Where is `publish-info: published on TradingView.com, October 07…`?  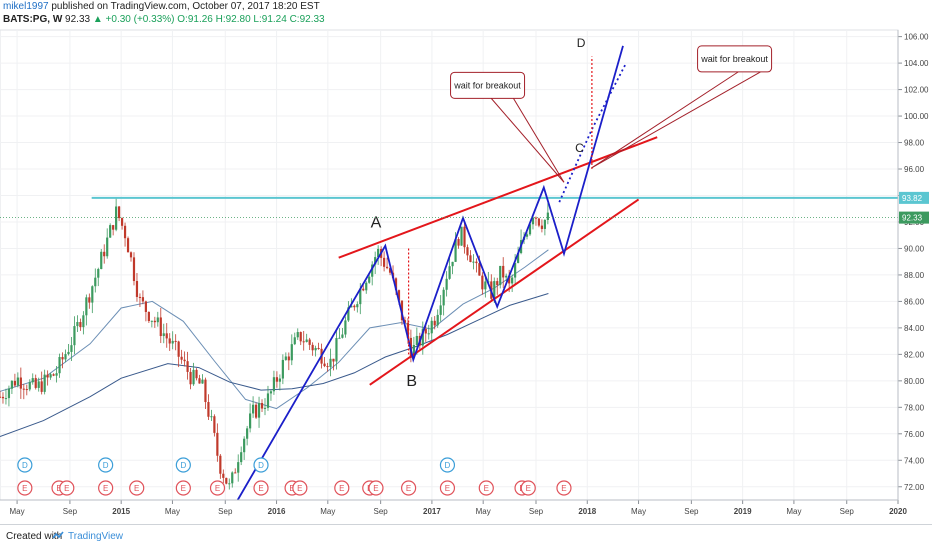 publish-info: published on TradingView.com, October 07… is located at coordinates (185, 6).